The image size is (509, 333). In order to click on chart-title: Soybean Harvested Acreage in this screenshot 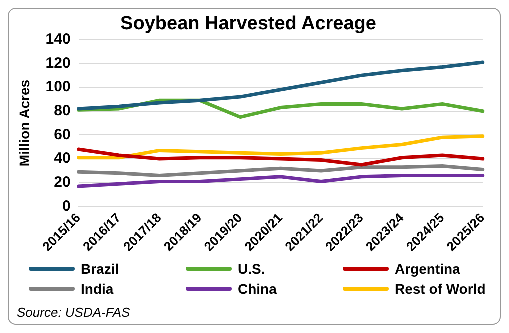, I will do `click(248, 24)`.